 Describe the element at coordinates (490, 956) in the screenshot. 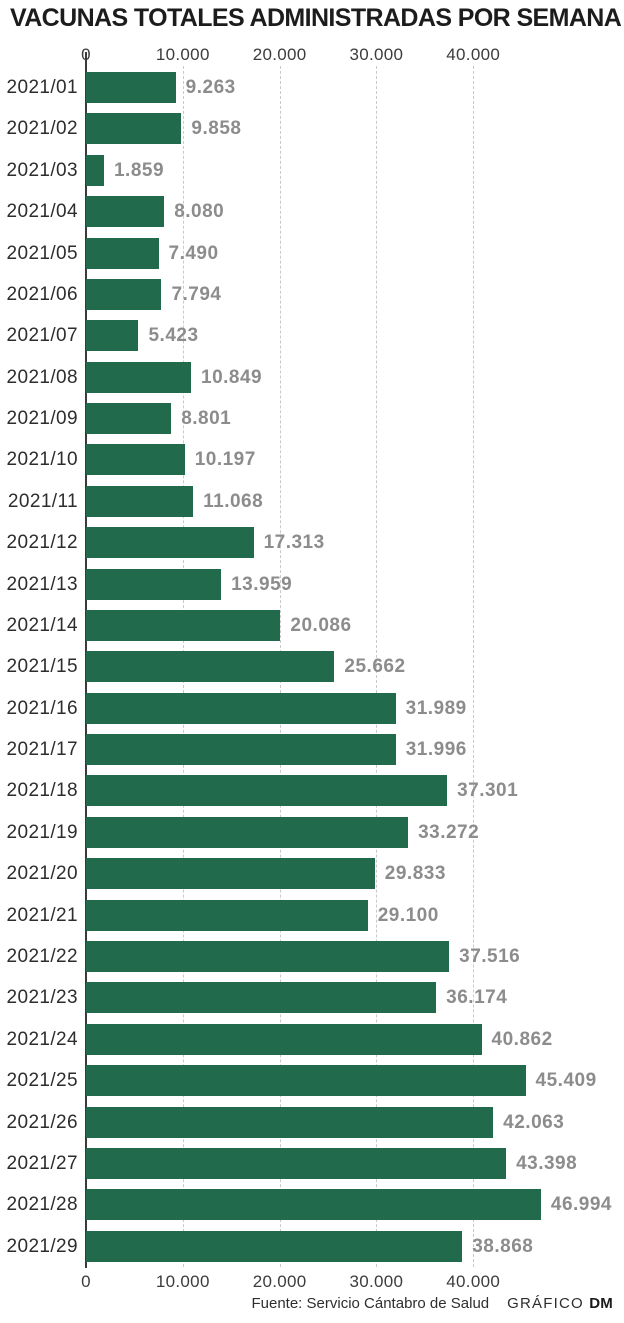

I see `value-label: 37.516` at that location.